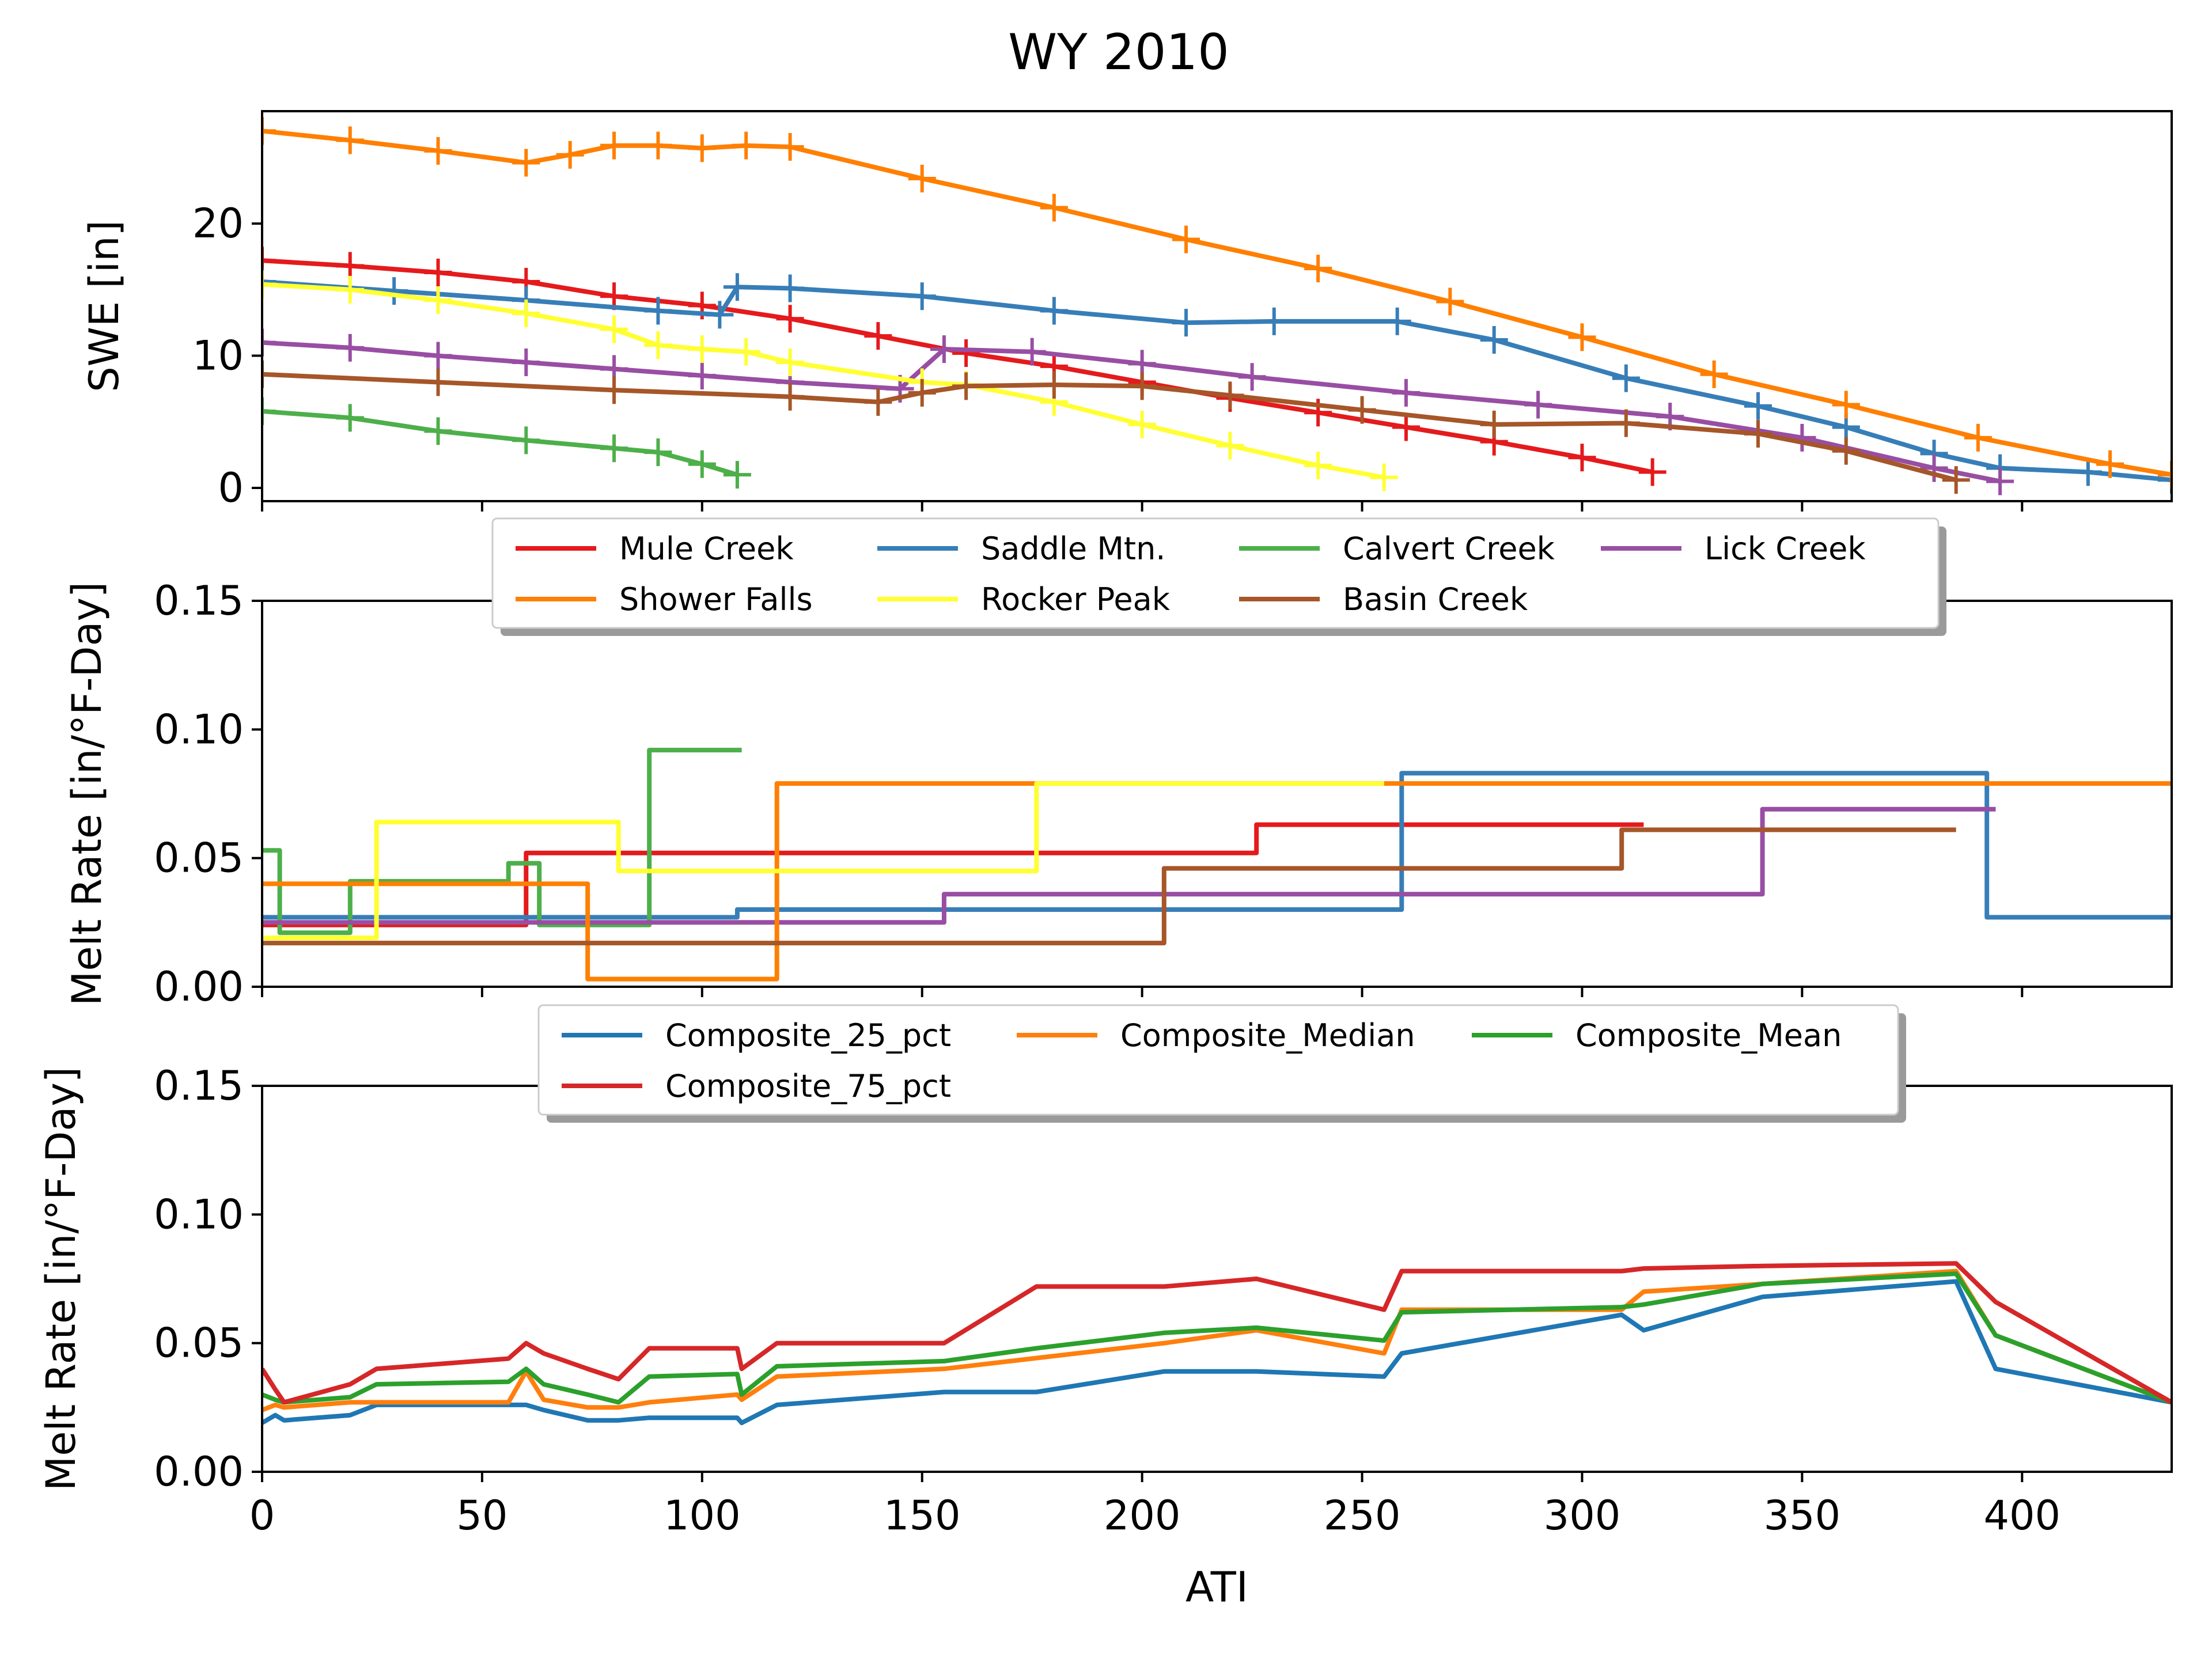  I want to click on series-line-lick-creek, so click(1131, 412).